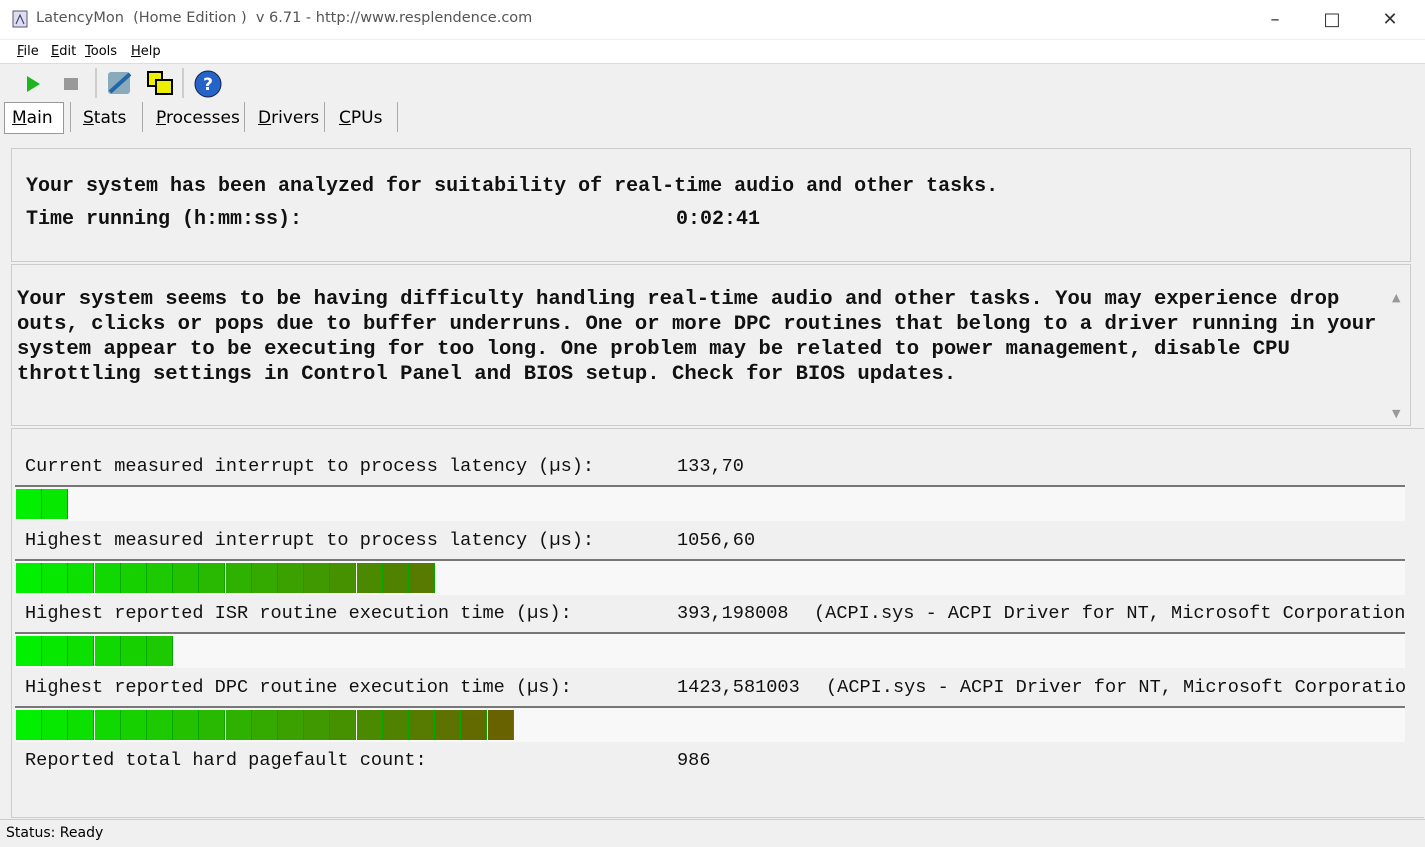 Image resolution: width=1425 pixels, height=847 pixels. I want to click on time-value: 0:02:41, so click(718, 219).